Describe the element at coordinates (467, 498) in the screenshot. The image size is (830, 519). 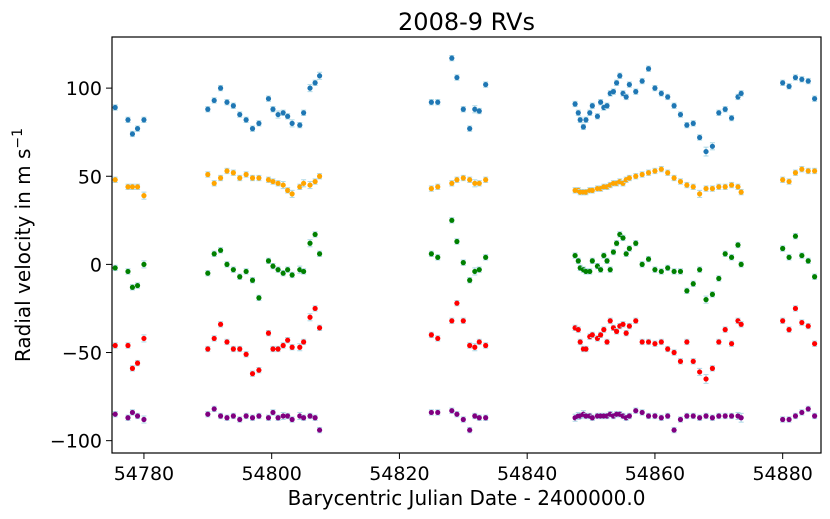
I see `x-axis-label: Barycentric Julian Date - 2400000.0` at that location.